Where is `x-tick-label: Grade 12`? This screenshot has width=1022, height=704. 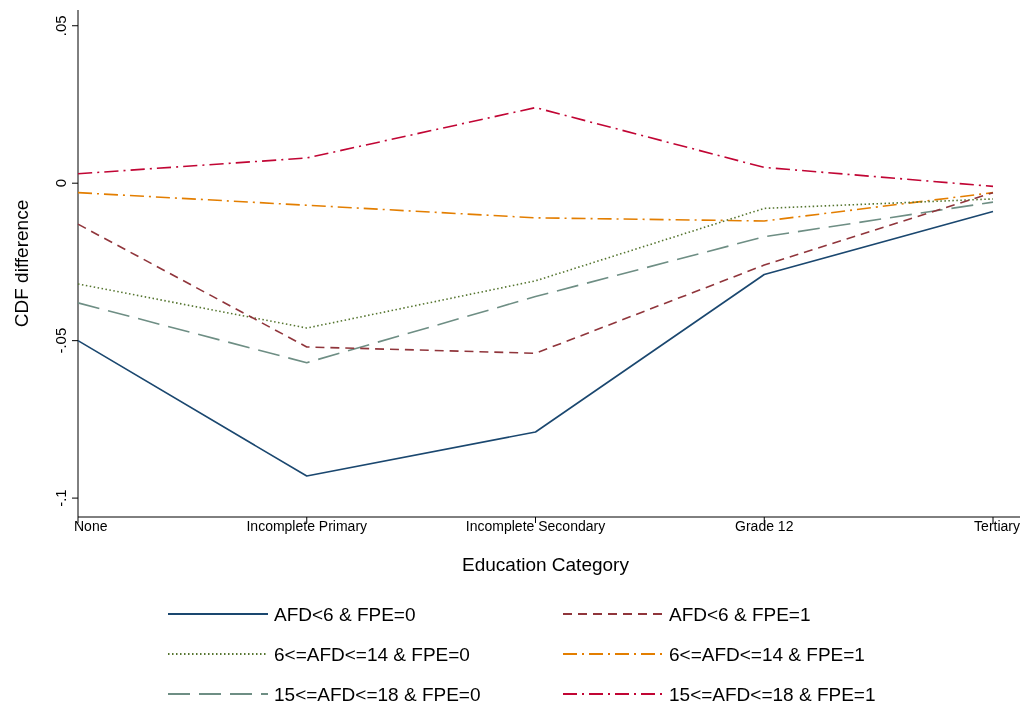 x-tick-label: Grade 12 is located at coordinates (764, 526).